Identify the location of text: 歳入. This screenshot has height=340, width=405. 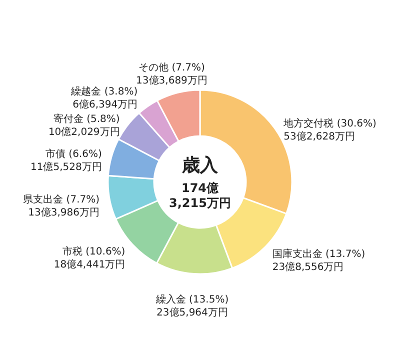
(200, 165).